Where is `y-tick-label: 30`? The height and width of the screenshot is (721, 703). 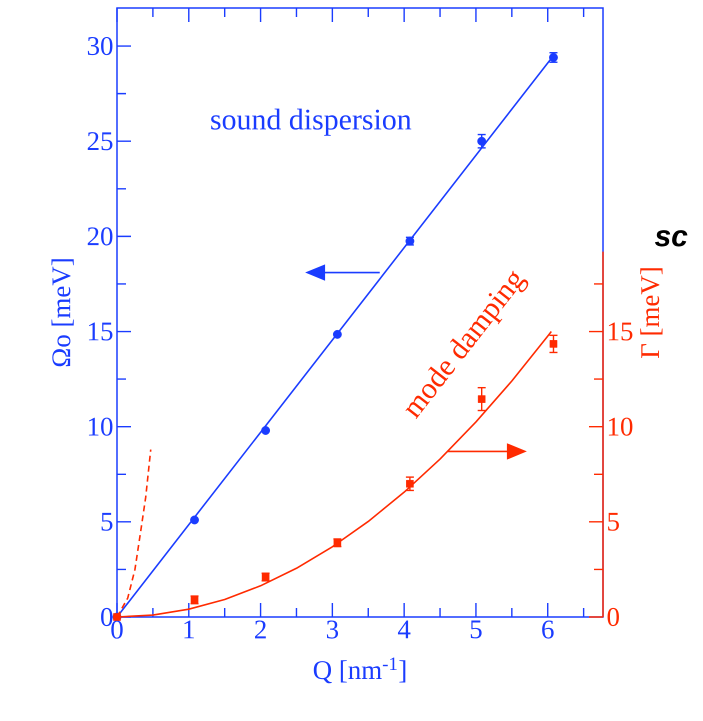 y-tick-label: 30 is located at coordinates (100, 46).